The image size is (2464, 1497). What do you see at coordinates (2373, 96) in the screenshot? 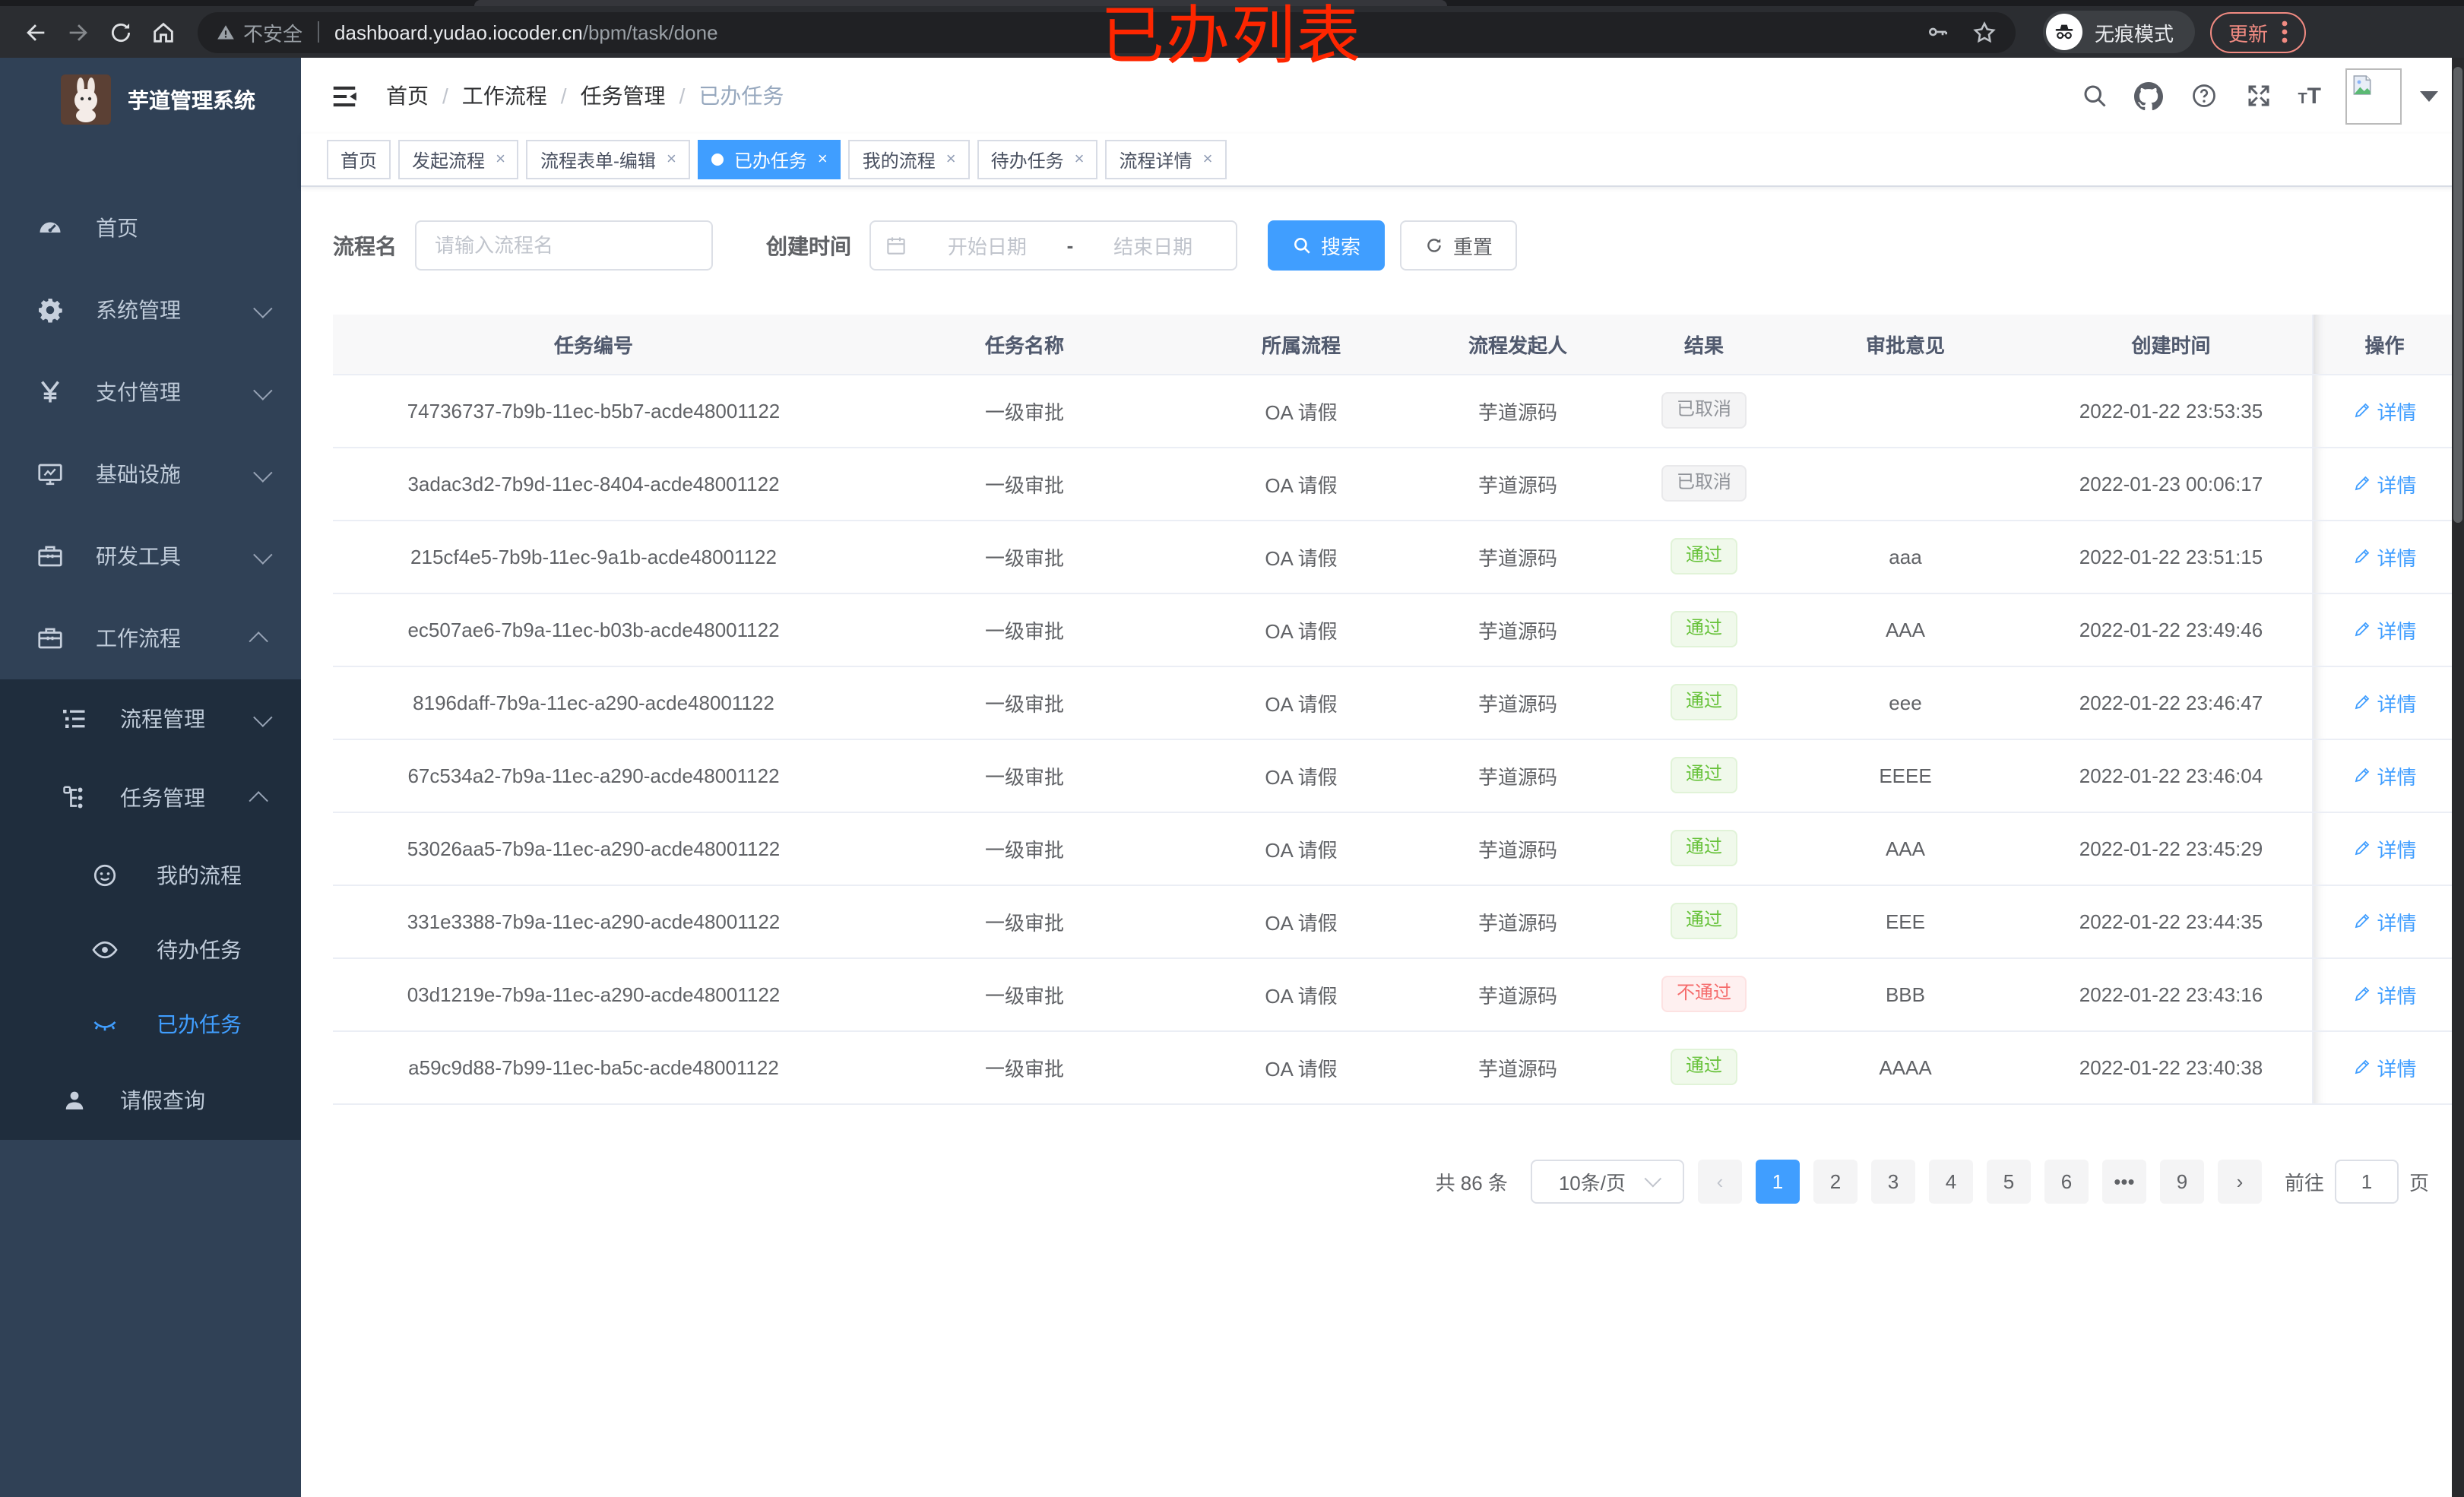
I see `avatar` at bounding box center [2373, 96].